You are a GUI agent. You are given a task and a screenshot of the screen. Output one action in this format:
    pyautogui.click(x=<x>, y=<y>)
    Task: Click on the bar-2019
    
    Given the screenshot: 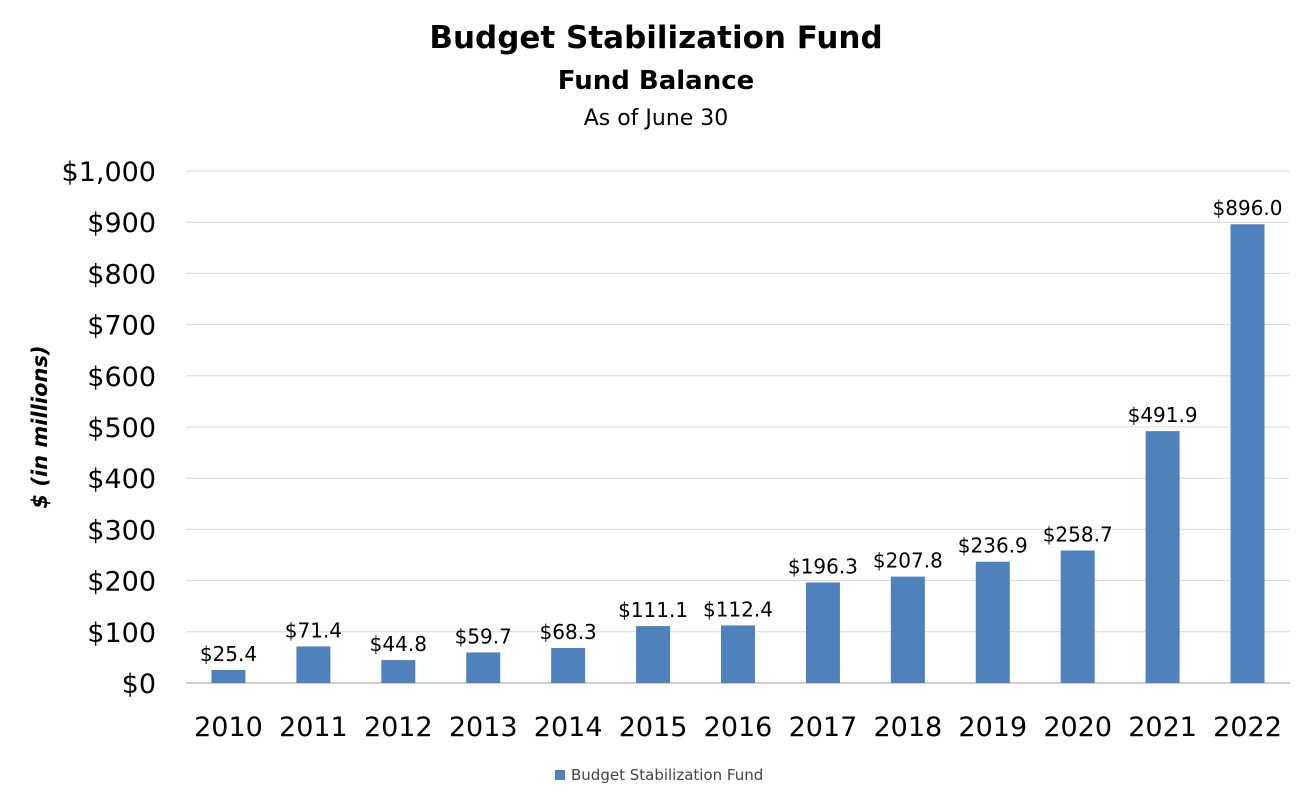 What is the action you would take?
    pyautogui.click(x=992, y=622)
    